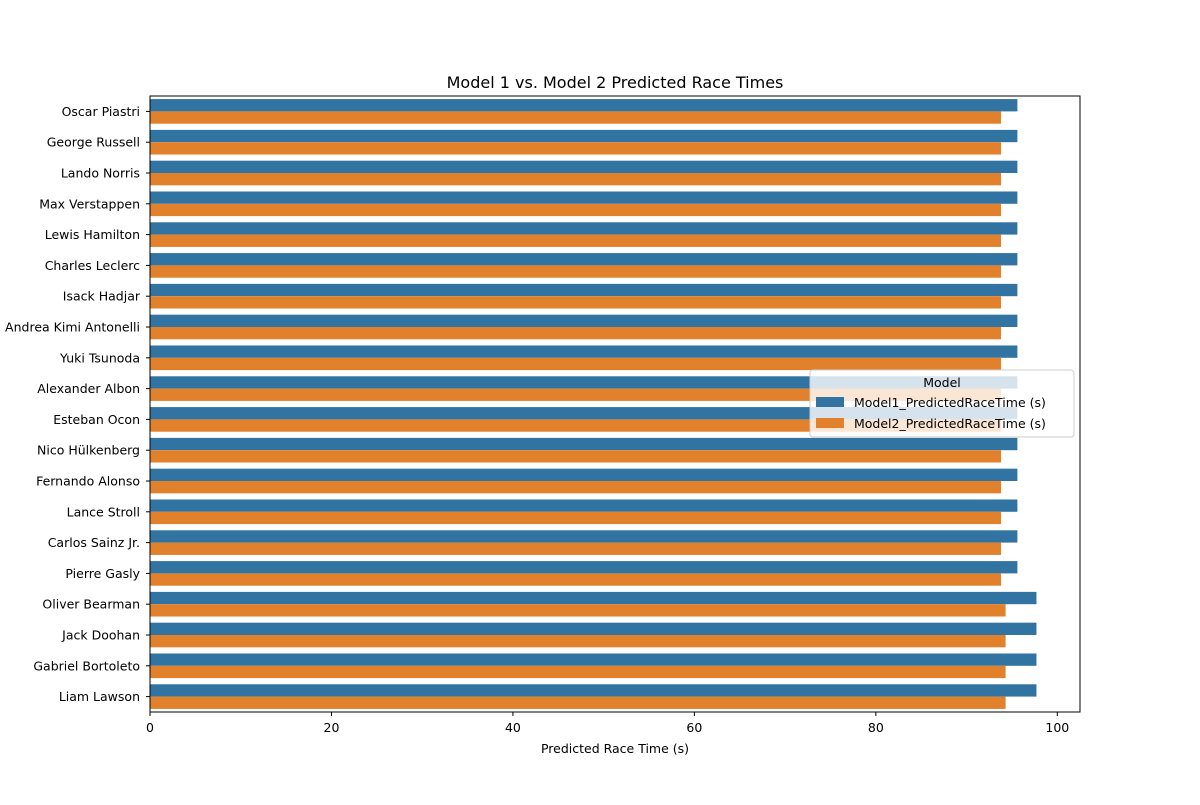 This screenshot has width=1200, height=805. What do you see at coordinates (92, 265) in the screenshot?
I see `y-tick-label: Charles Leclerc` at bounding box center [92, 265].